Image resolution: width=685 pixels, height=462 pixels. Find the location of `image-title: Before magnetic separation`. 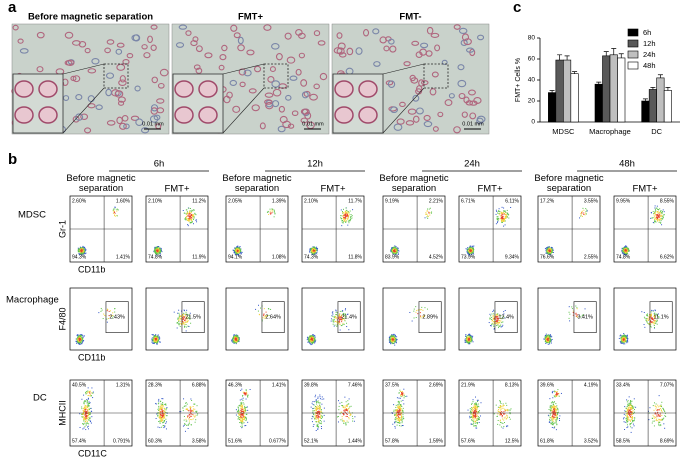

image-title: Before magnetic separation is located at coordinates (90, 17).